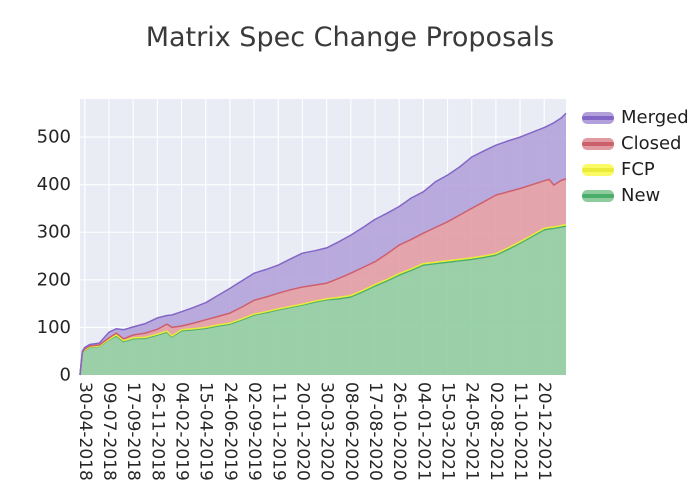 The height and width of the screenshot is (500, 700). What do you see at coordinates (54, 279) in the screenshot?
I see `y-tick-label: 200` at bounding box center [54, 279].